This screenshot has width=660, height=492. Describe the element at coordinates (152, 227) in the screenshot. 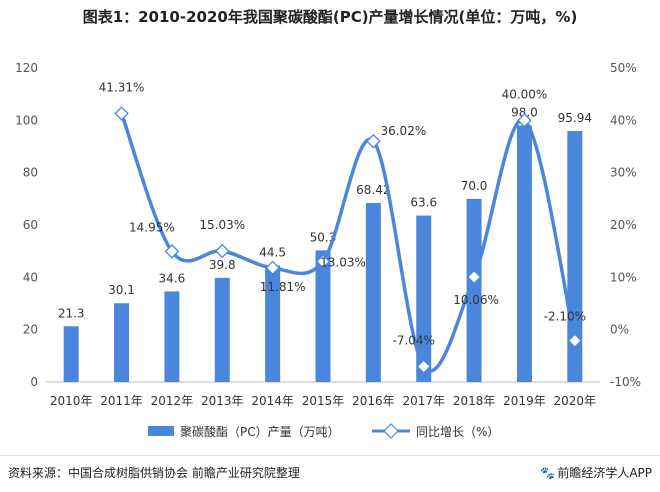

I see `line-value-label: 14.95%` at that location.